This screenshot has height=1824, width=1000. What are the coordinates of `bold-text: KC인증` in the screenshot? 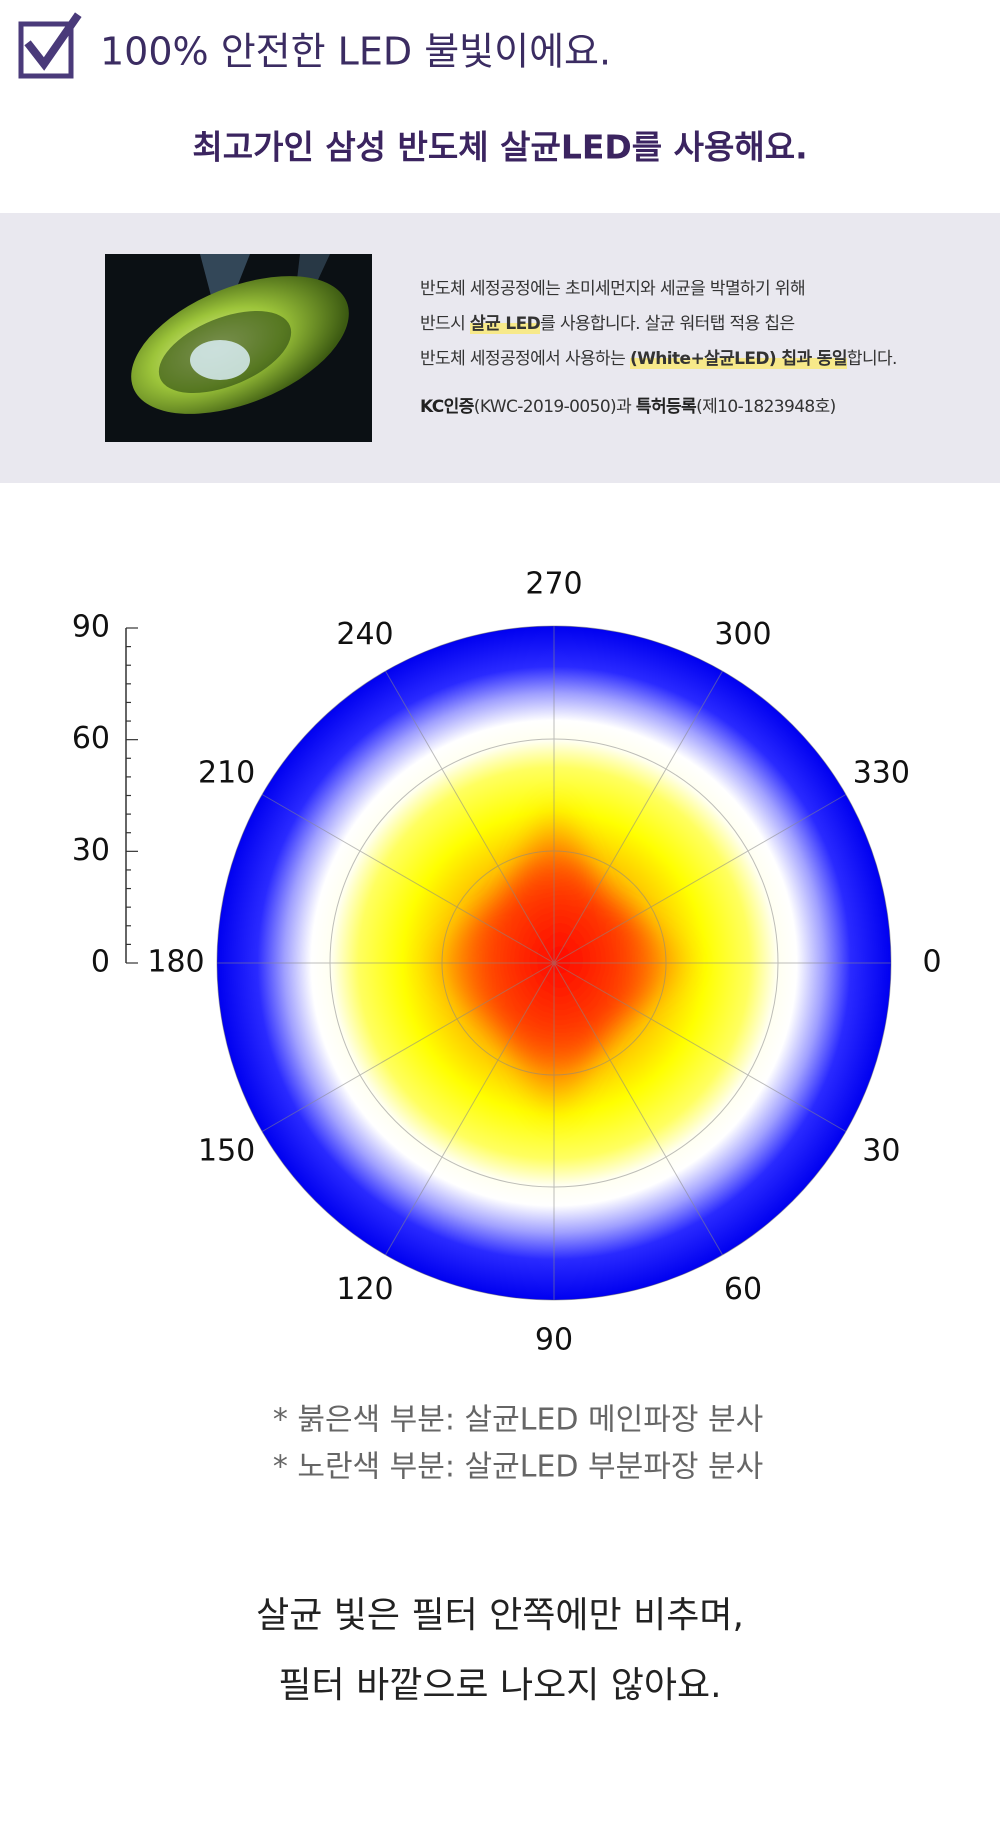 It's located at (447, 407).